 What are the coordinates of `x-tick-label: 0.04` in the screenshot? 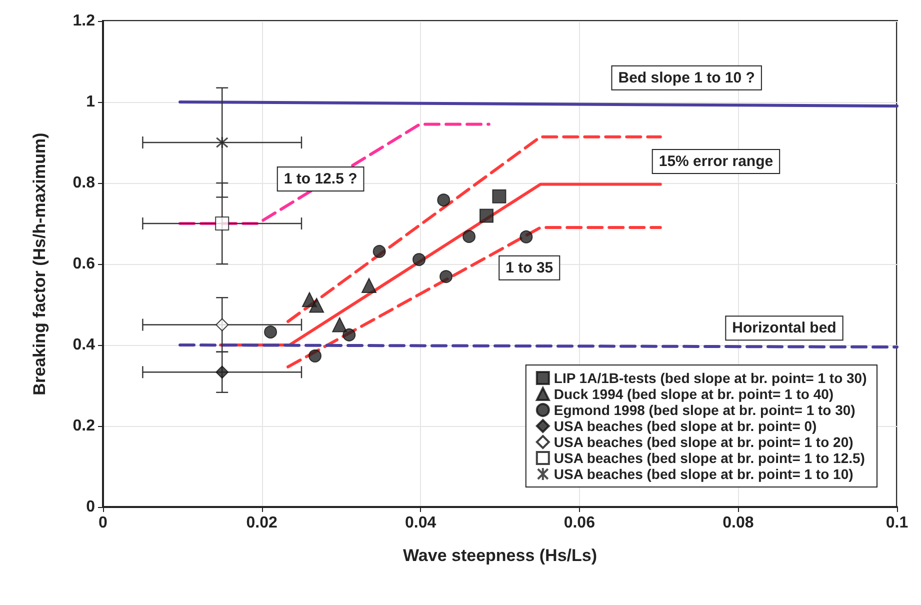 It's located at (420, 523).